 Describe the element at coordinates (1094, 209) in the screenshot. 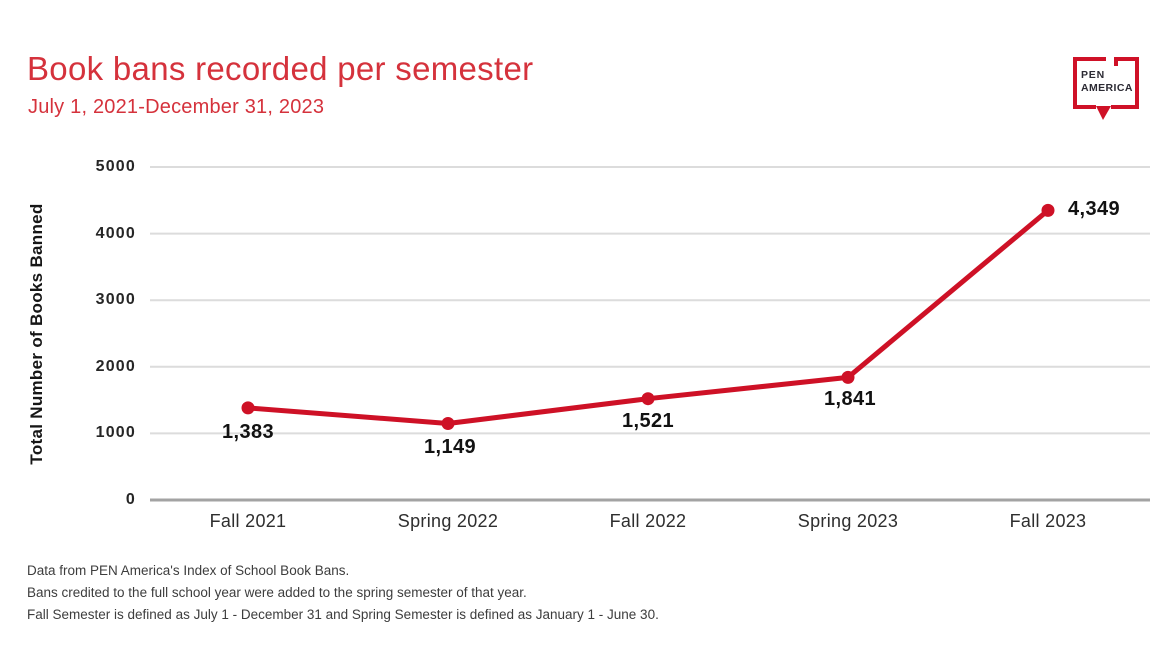

I see `data-label-fall-2023: 4,349` at that location.